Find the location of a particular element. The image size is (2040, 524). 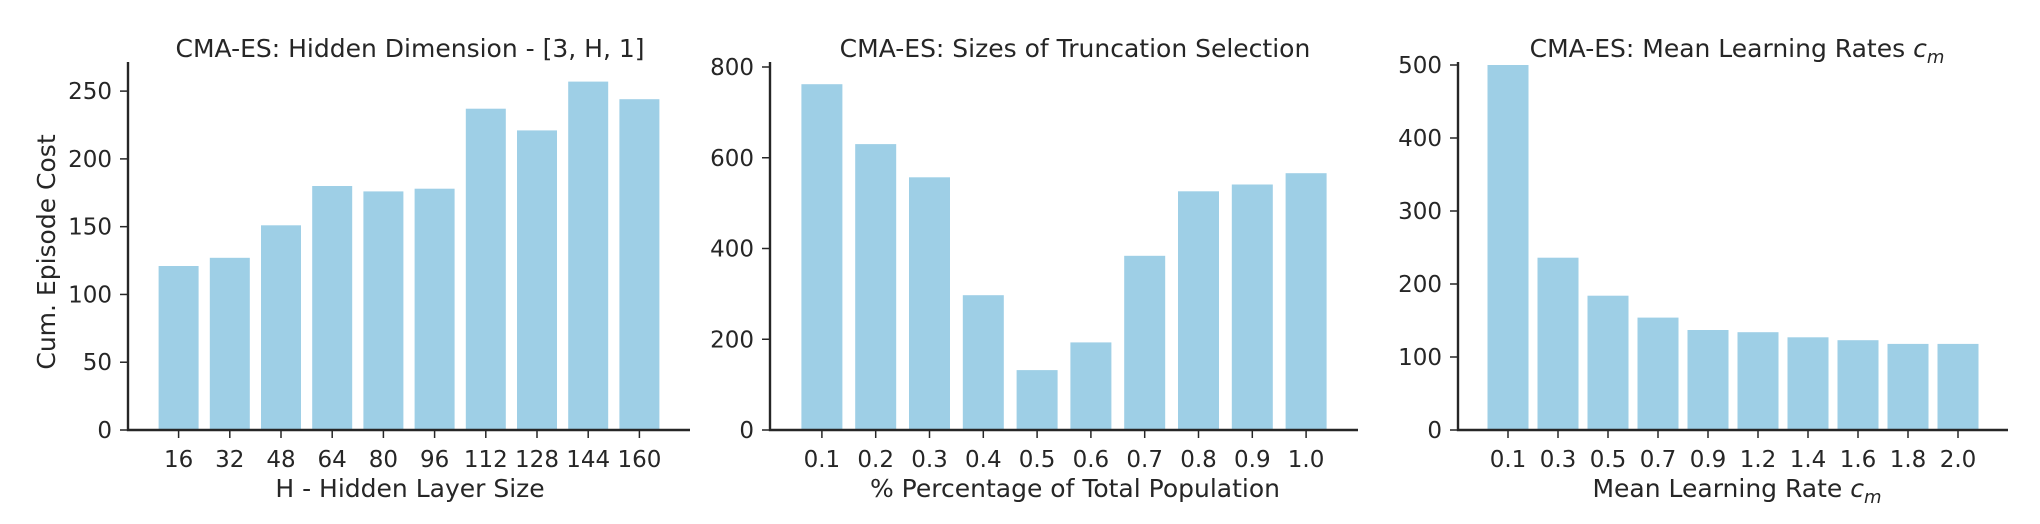

bar-0.6 is located at coordinates (1091, 386).